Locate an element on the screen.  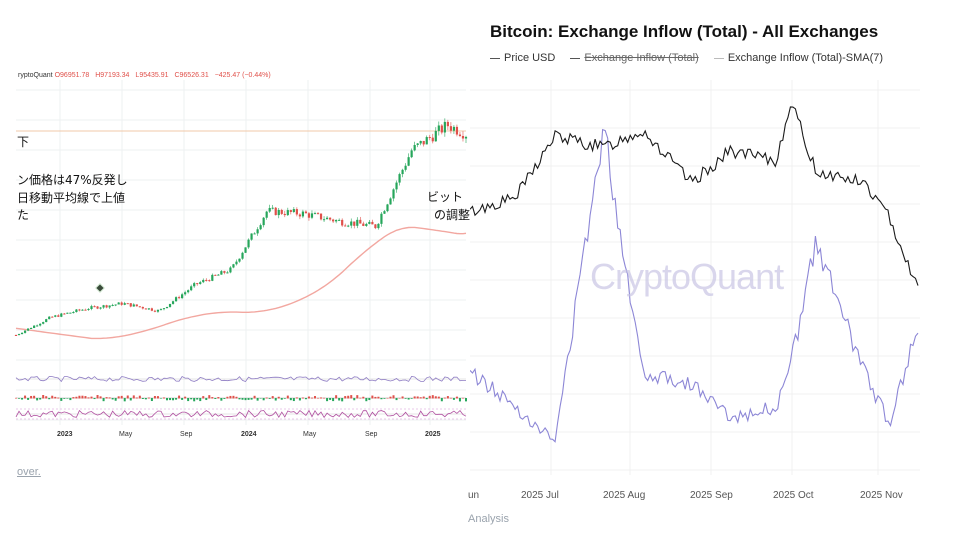
left-xtick-6: 2025 is located at coordinates (433, 434).